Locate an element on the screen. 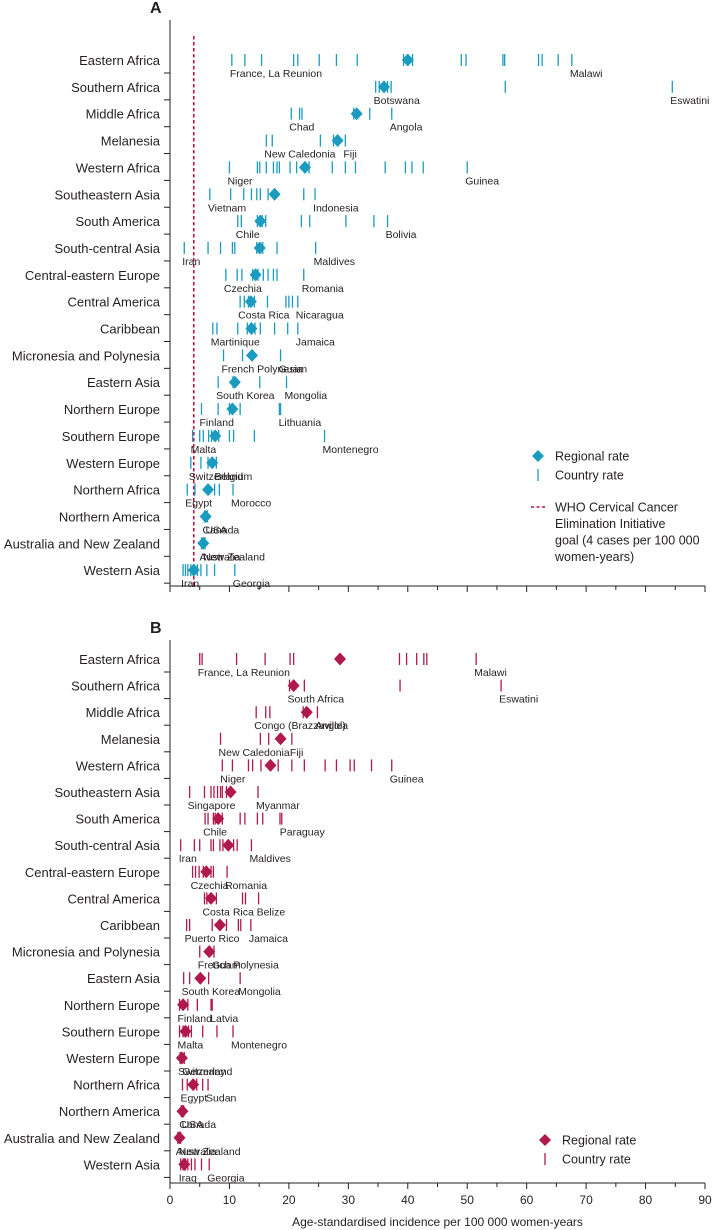  highest-country-label: Maldives is located at coordinates (269, 859).